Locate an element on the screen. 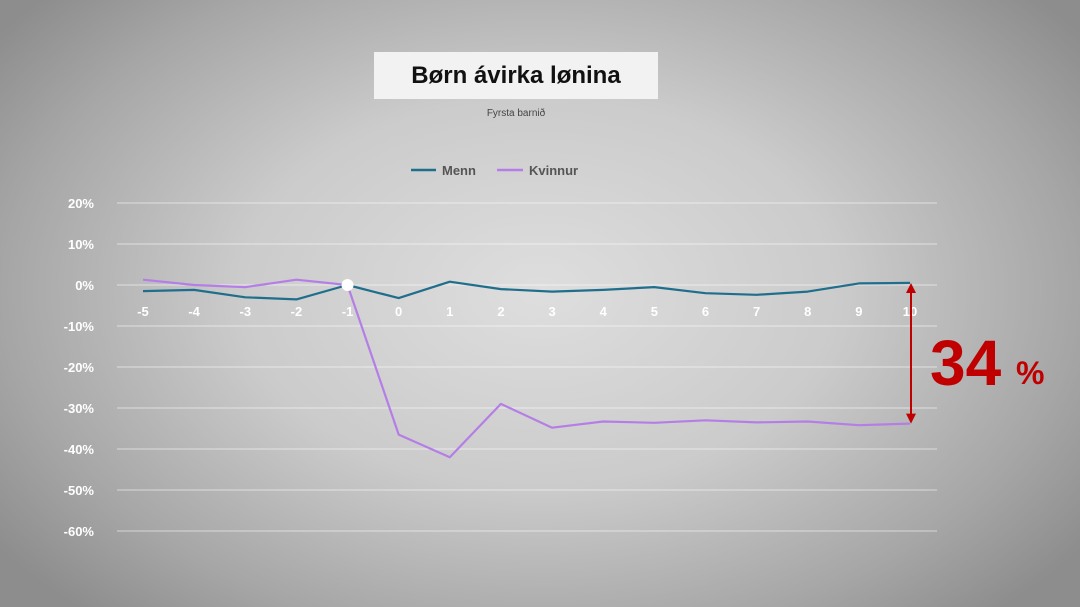  x-tick-label: 6 is located at coordinates (705, 311).